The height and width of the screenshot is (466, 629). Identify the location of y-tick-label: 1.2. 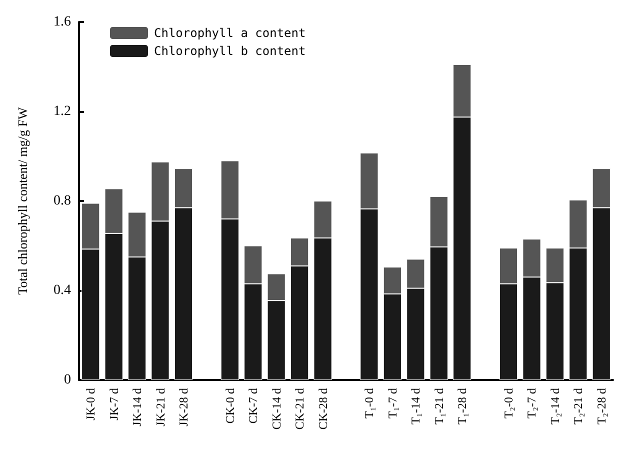
(62, 111).